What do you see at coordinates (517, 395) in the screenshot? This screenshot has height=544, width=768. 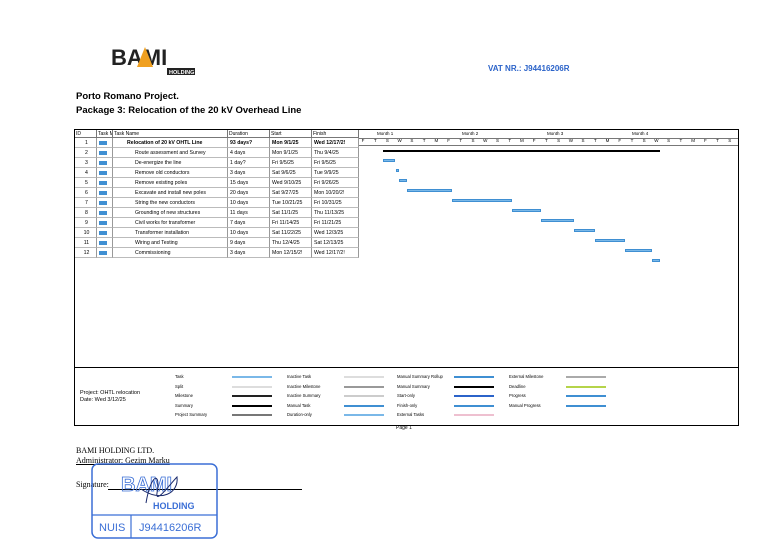 I see `legend-label: Progress` at bounding box center [517, 395].